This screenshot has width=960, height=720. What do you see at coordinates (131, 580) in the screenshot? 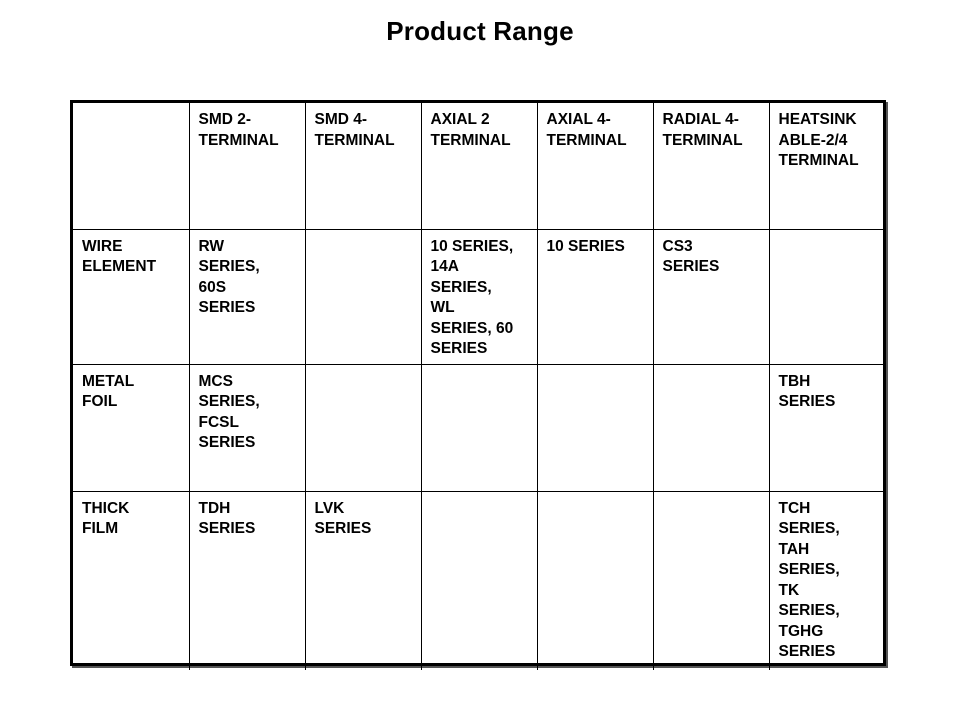
I see `row-header-thick-film: THICK FILM` at bounding box center [131, 580].